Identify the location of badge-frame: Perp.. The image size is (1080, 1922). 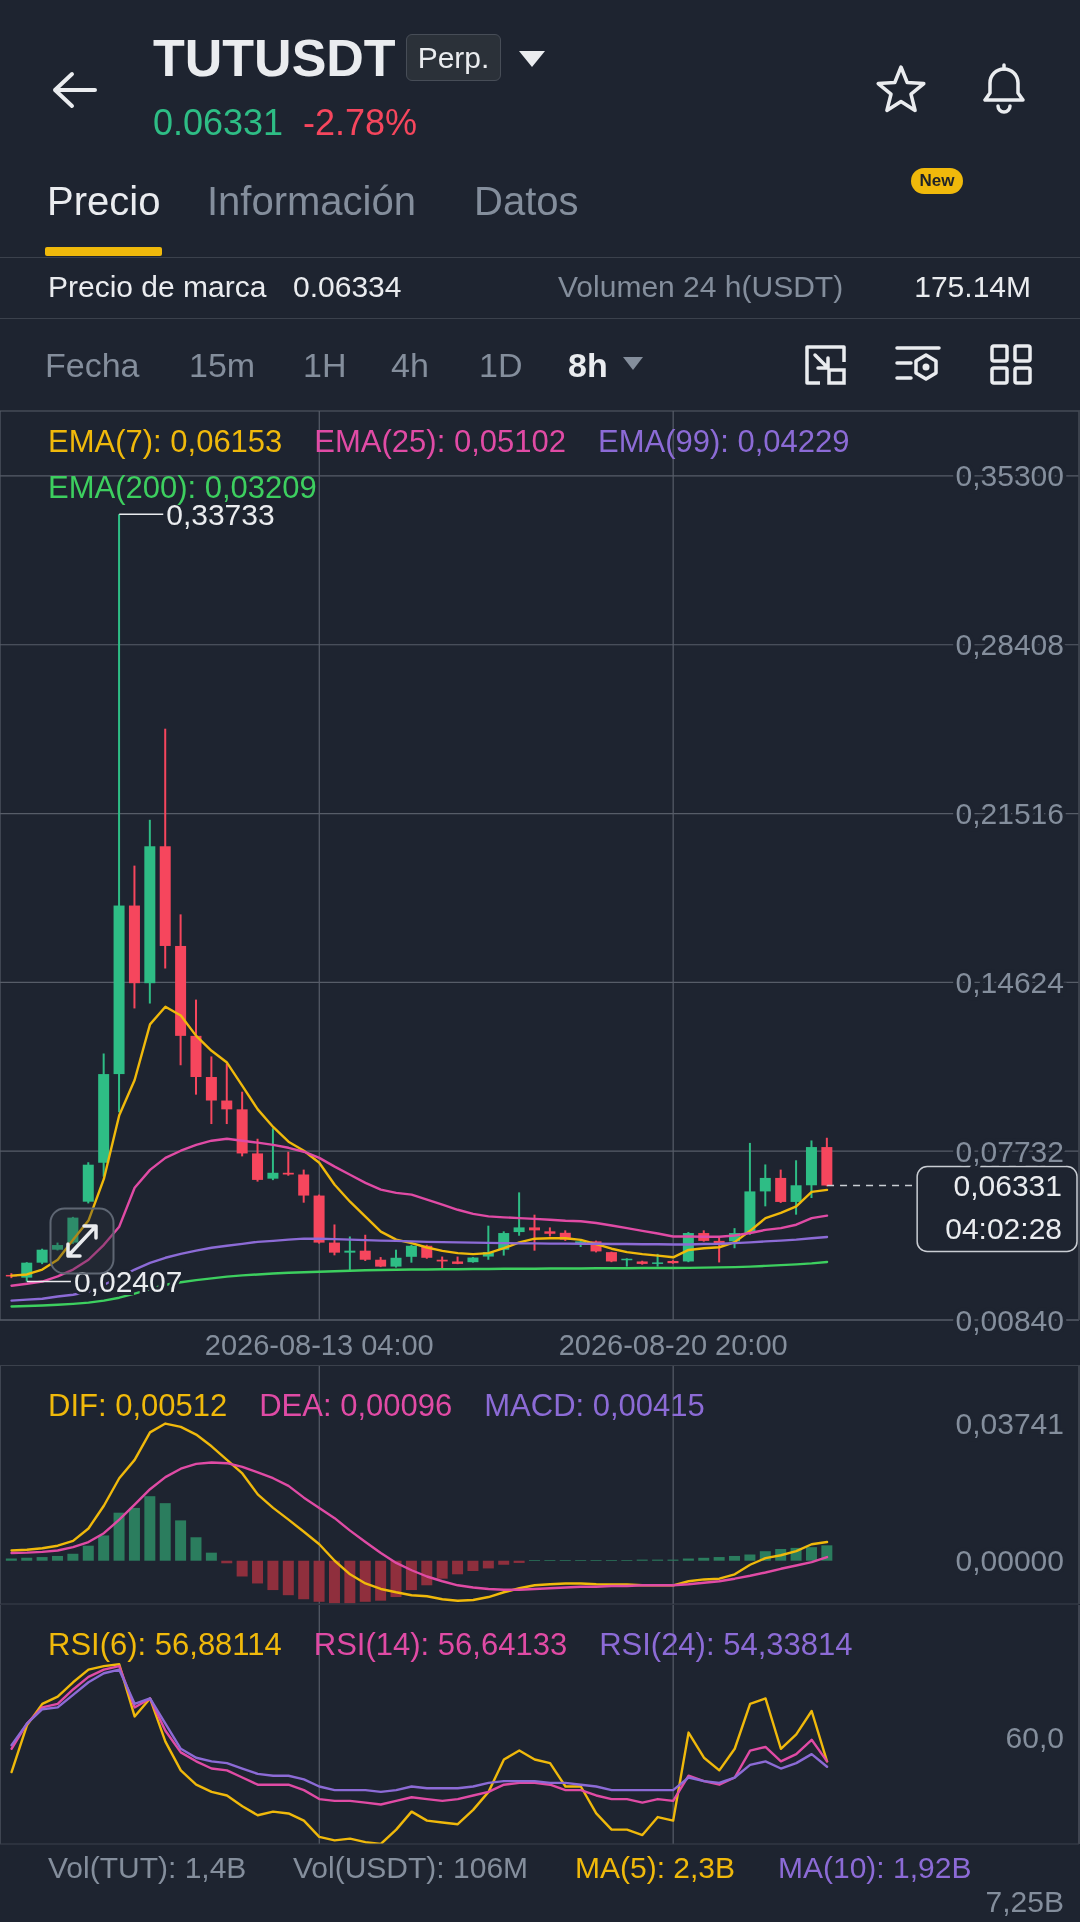
(453, 57).